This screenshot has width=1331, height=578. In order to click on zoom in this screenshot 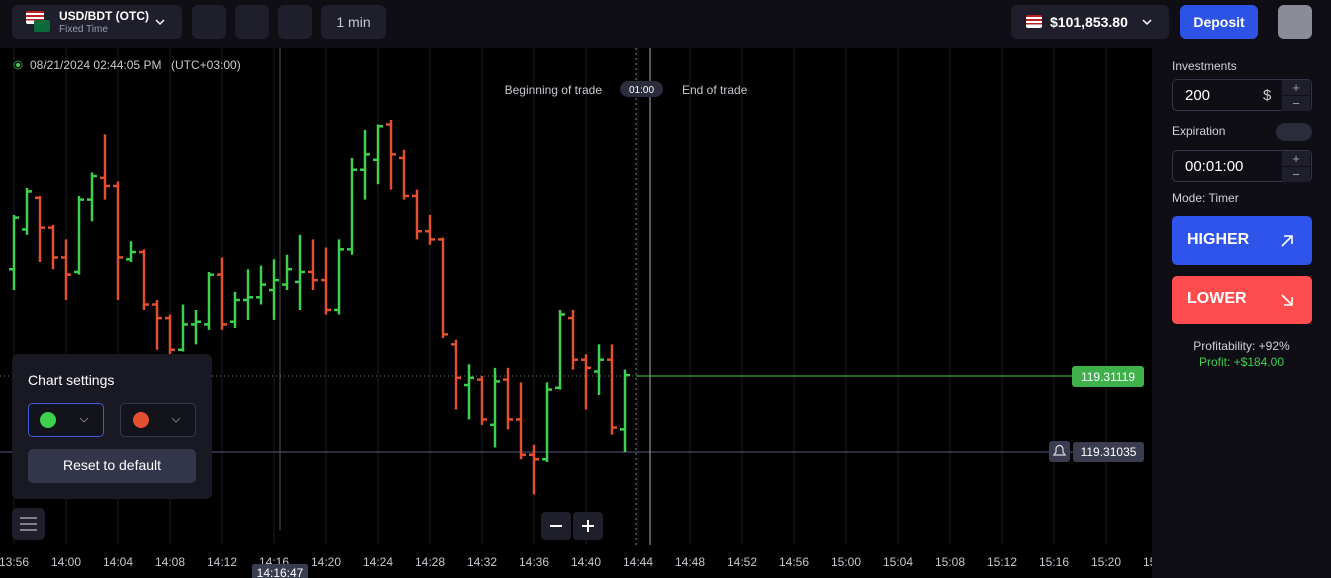, I will do `click(572, 526)`.